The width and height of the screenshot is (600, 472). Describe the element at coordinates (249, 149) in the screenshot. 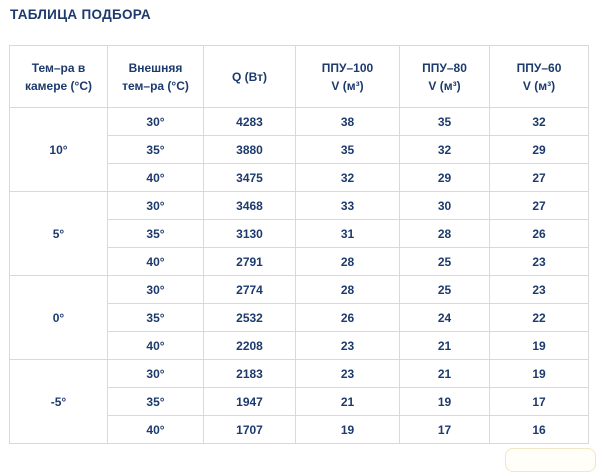

I see `q-value-cell: 3880` at that location.